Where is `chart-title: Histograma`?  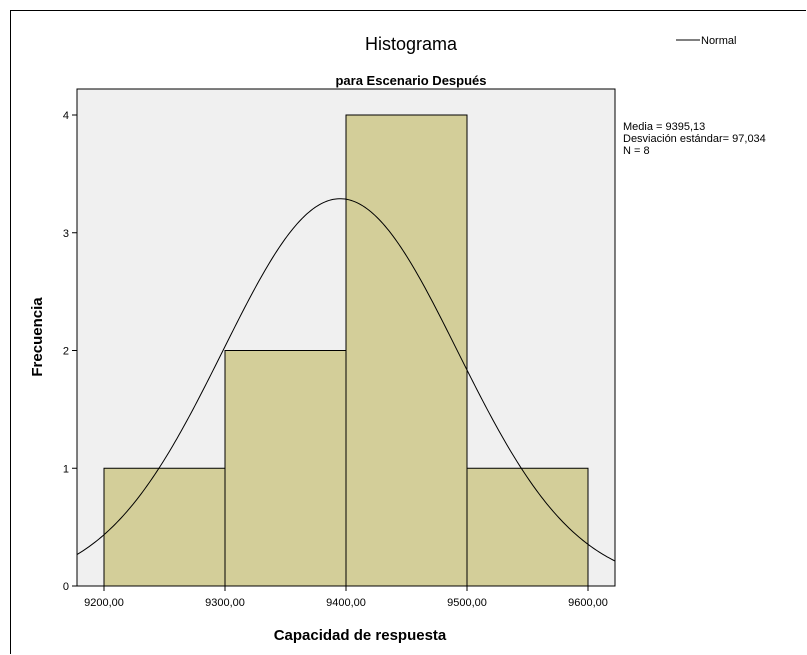
chart-title: Histograma is located at coordinates (411, 44).